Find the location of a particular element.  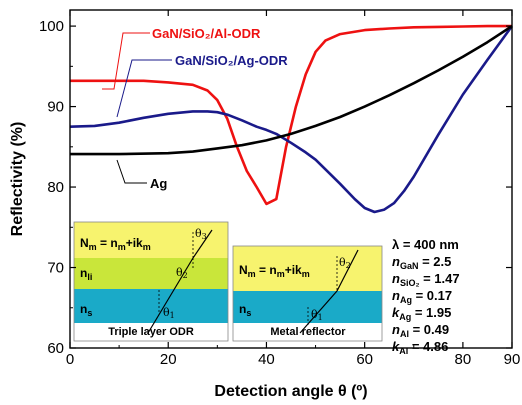

param-n-ag: nAg = 0.17 is located at coordinates (422, 296).